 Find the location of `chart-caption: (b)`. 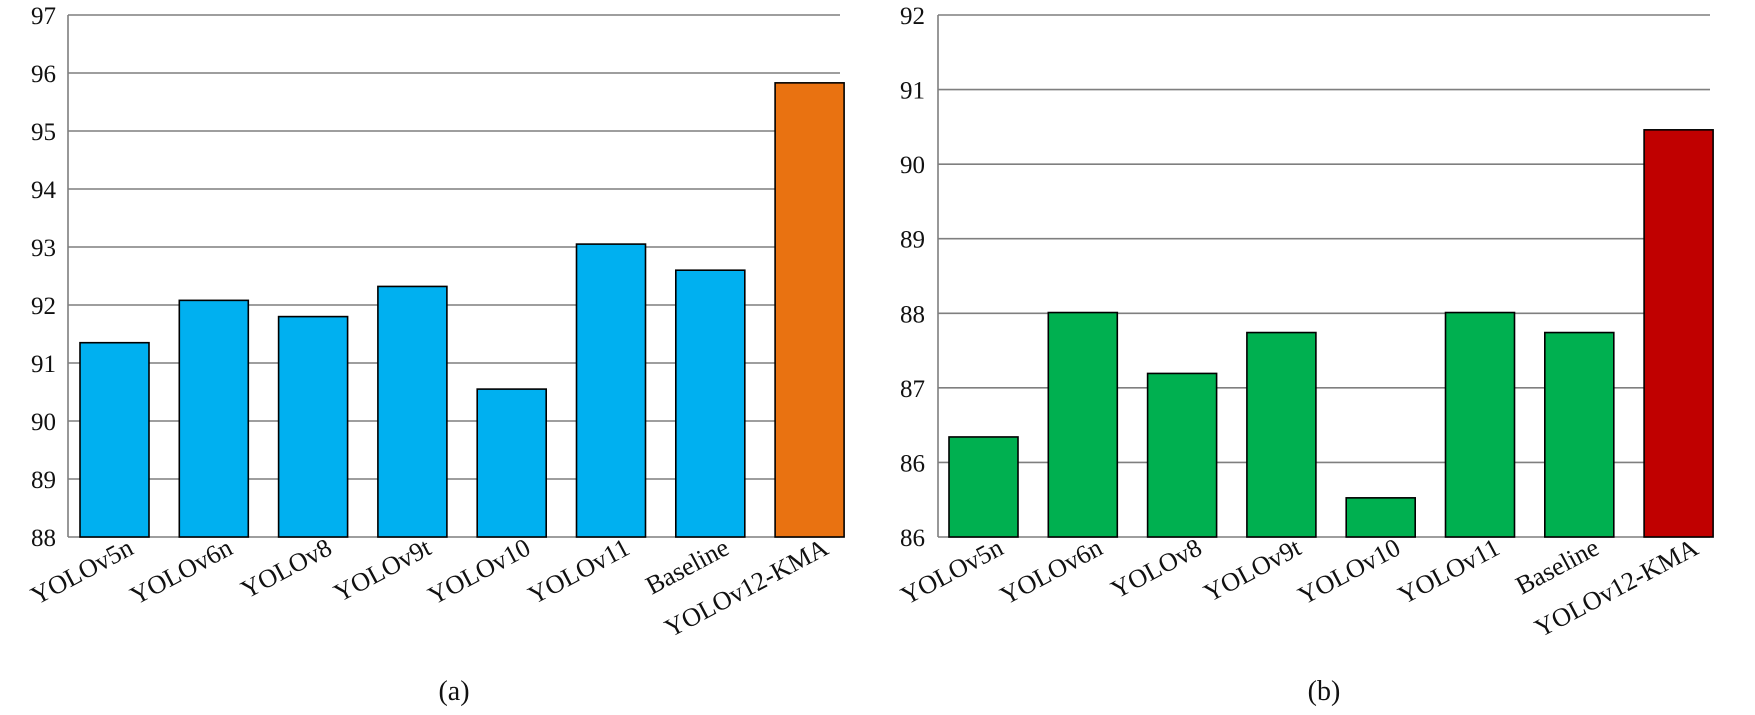

chart-caption: (b) is located at coordinates (1324, 691).